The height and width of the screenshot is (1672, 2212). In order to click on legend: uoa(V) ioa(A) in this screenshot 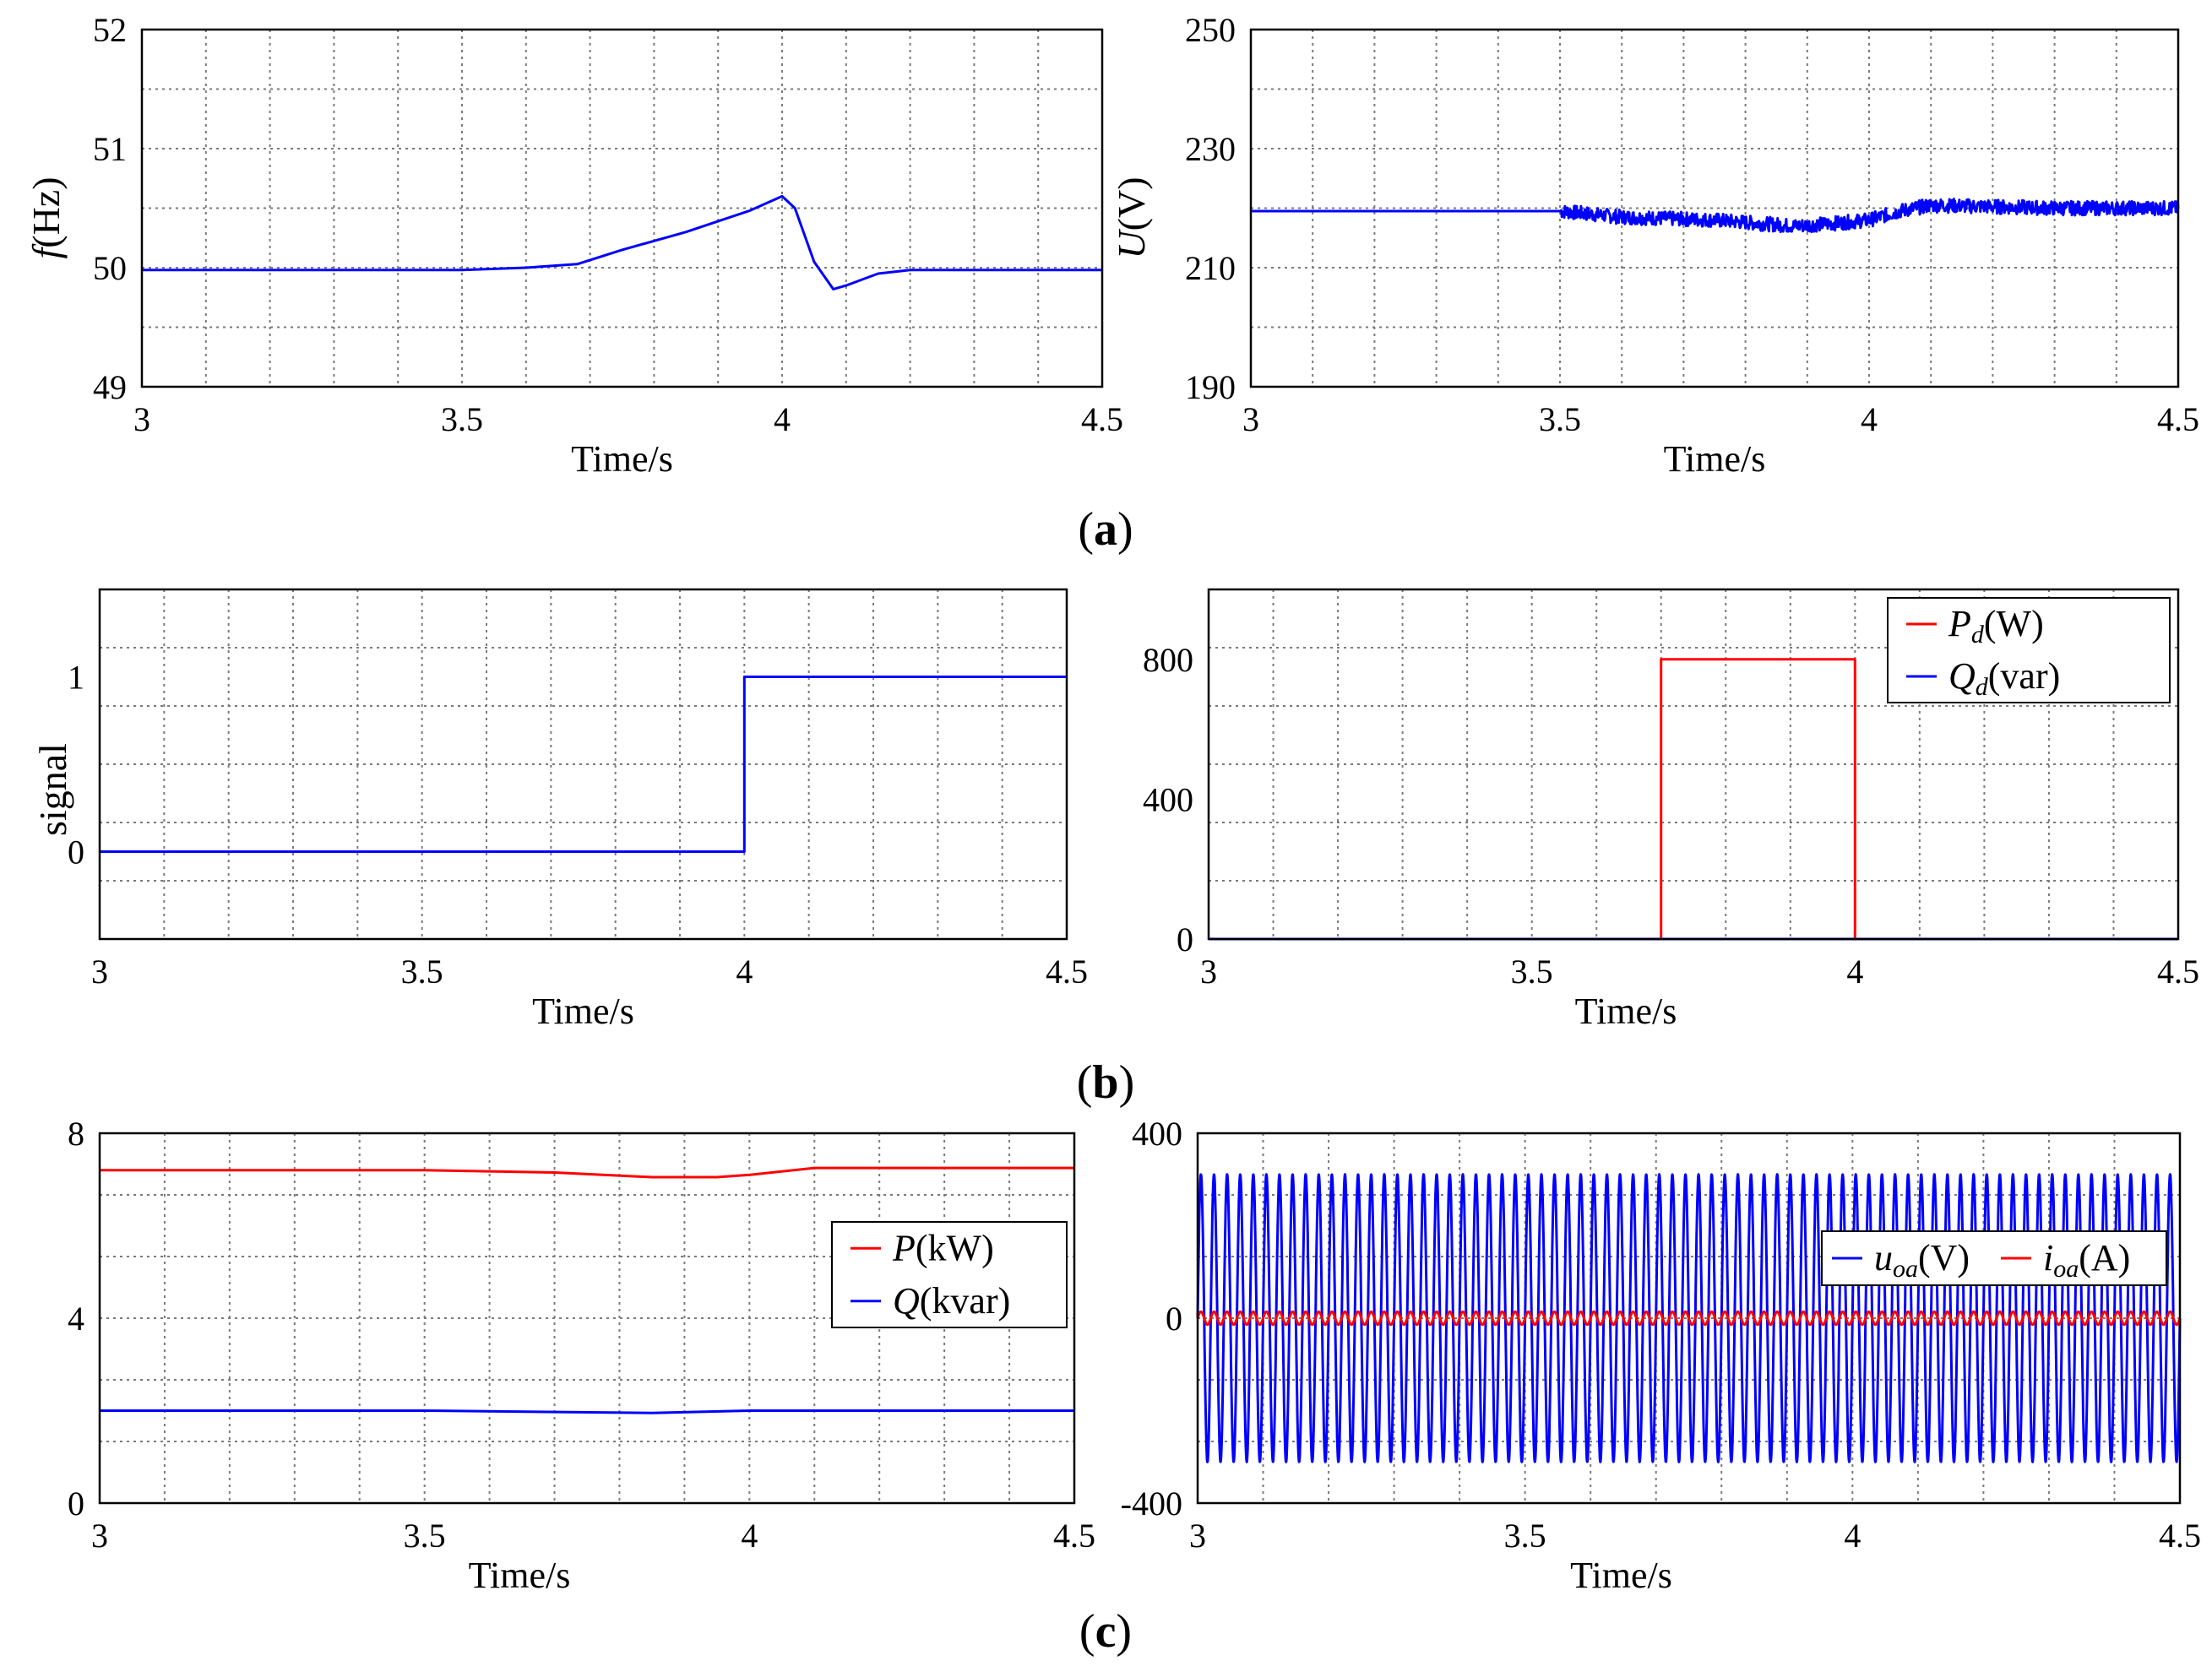, I will do `click(1994, 1258)`.